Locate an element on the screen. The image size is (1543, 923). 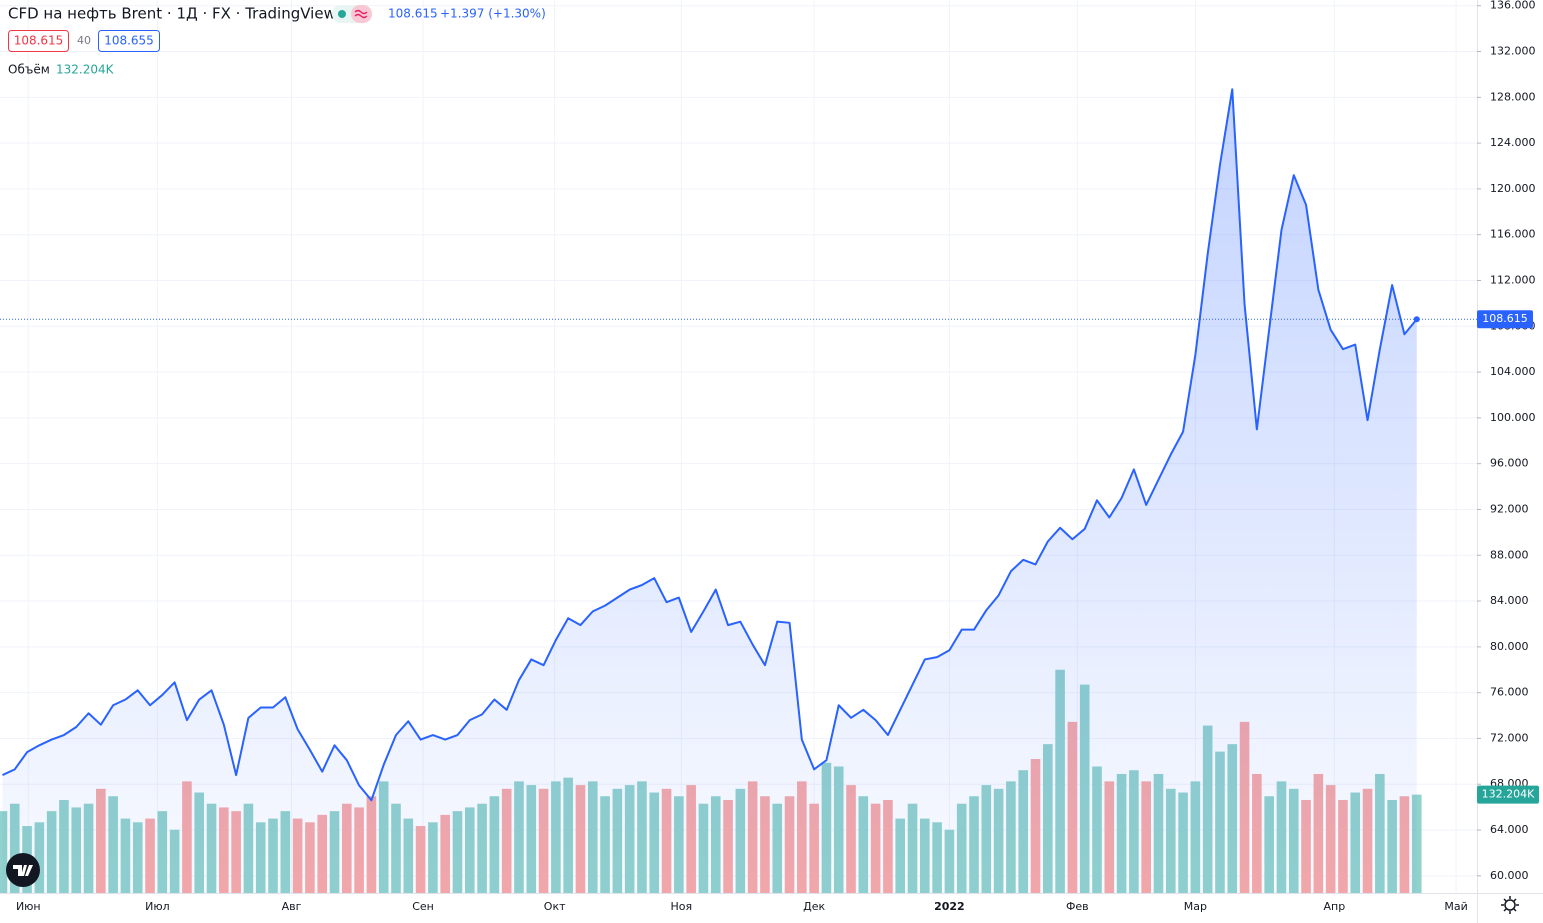
status-icon is located at coordinates (361, 14).